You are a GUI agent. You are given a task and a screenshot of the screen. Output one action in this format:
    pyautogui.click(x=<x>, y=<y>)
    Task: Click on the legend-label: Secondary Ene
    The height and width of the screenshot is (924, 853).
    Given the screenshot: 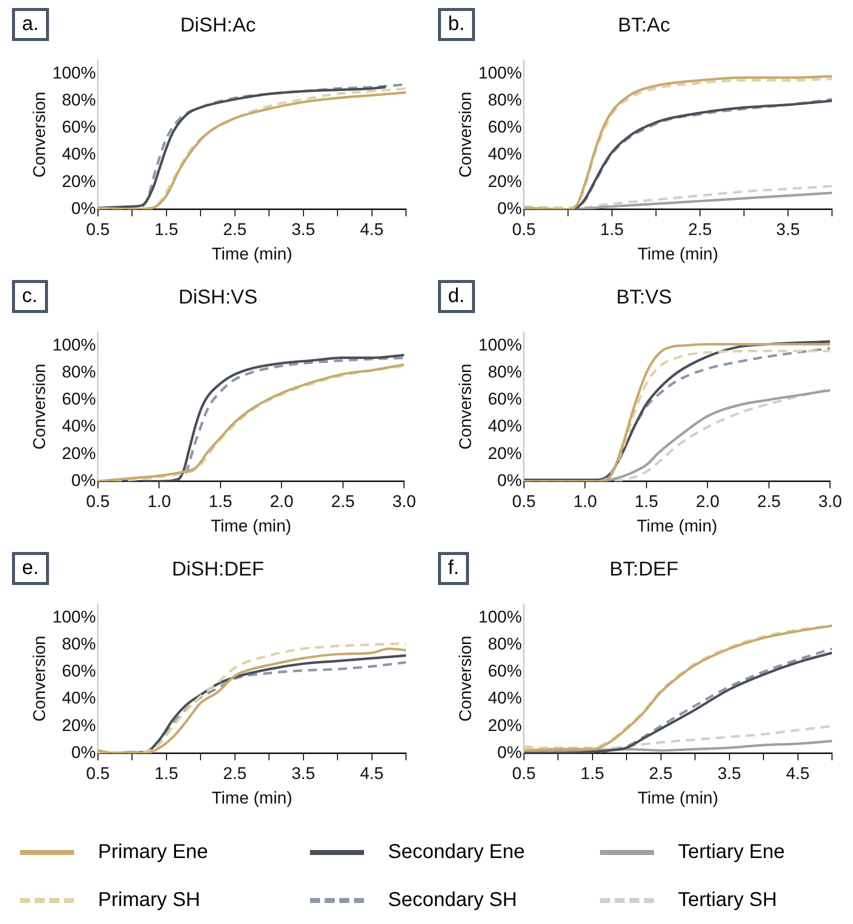 What is the action you would take?
    pyautogui.click(x=456, y=852)
    